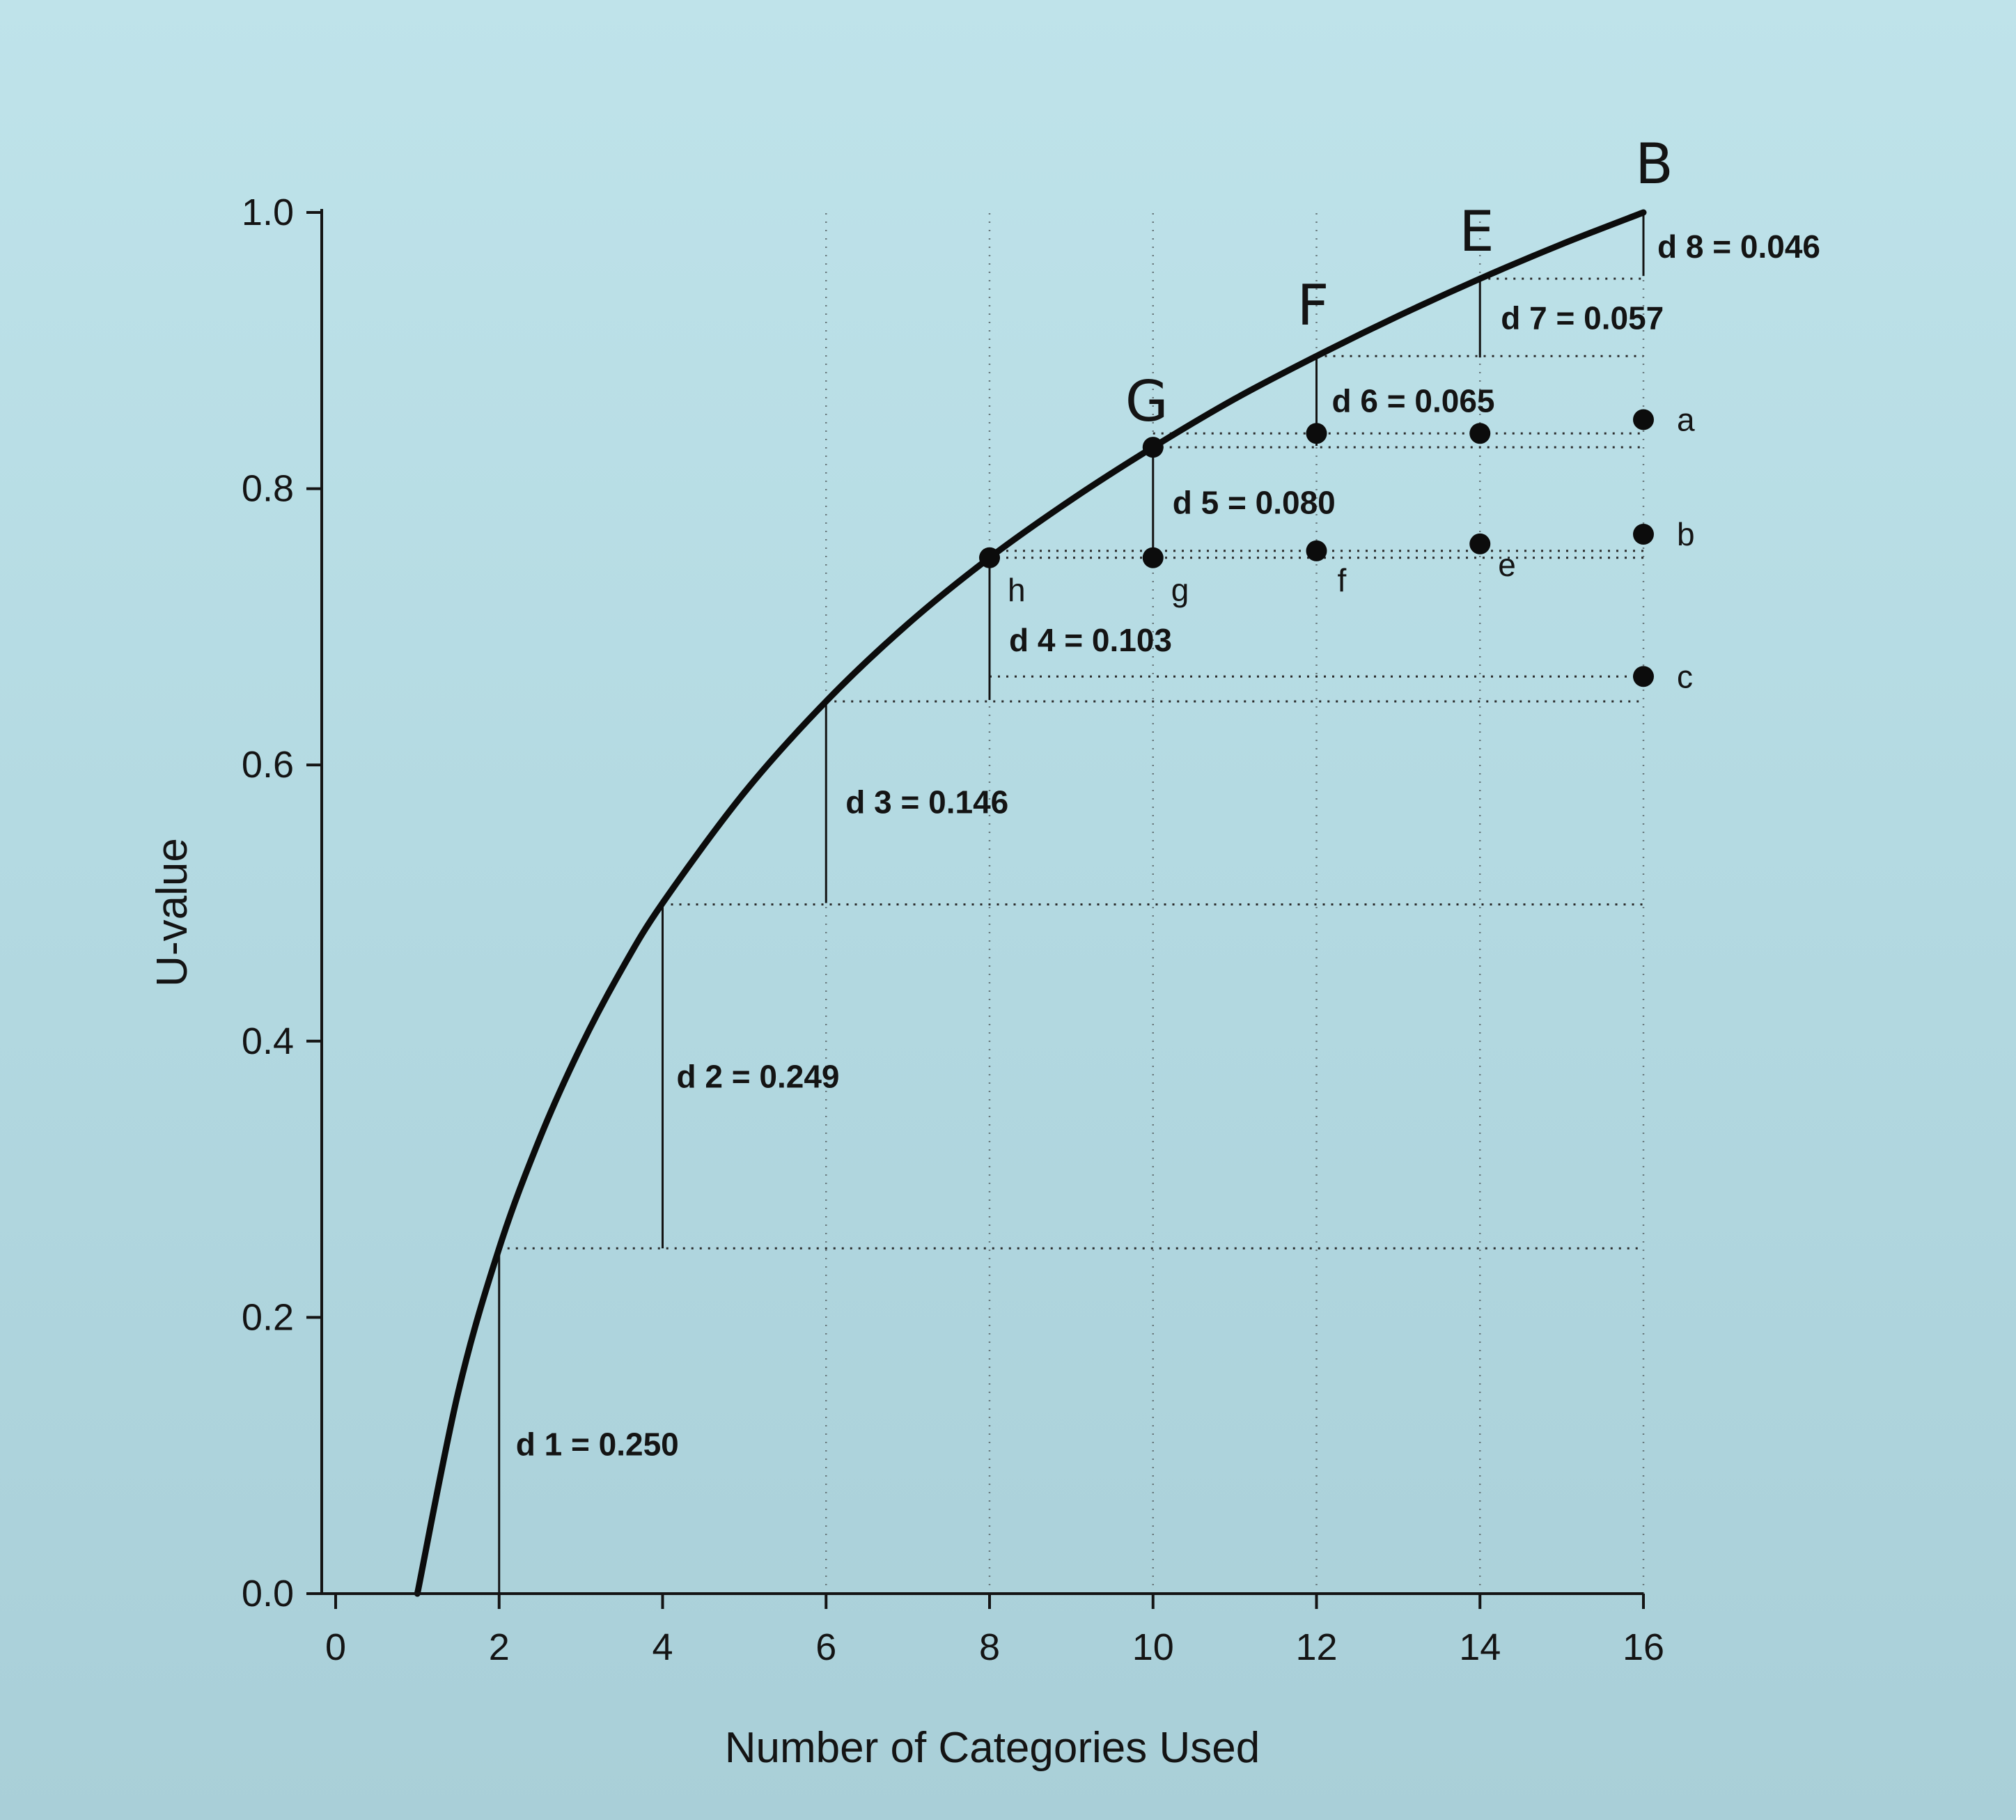 The height and width of the screenshot is (1820, 2016). Describe the element at coordinates (1654, 164) in the screenshot. I see `curve-point-label: B` at that location.